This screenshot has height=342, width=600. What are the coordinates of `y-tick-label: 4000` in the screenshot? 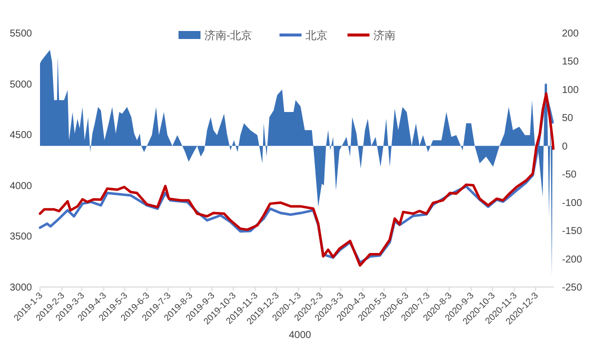 It's located at (21, 186).